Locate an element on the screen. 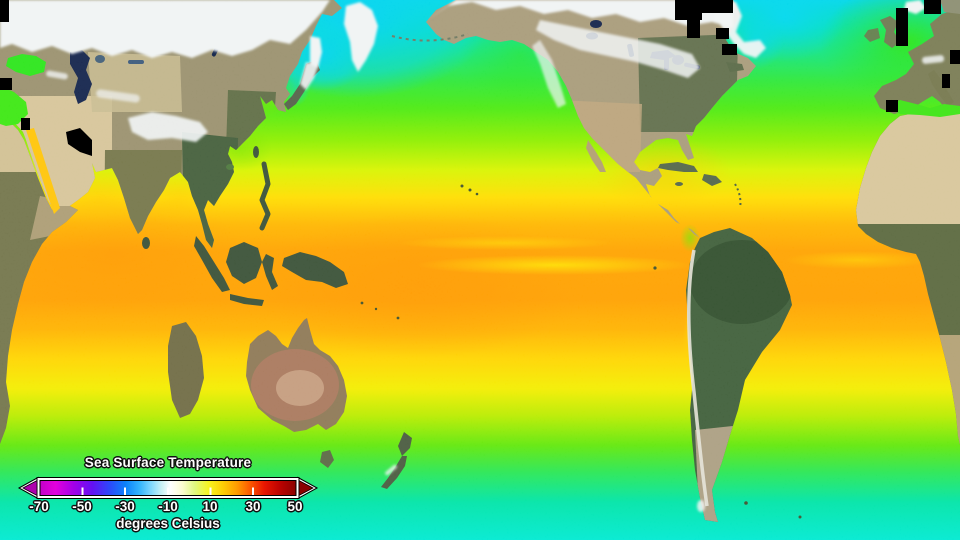 The height and width of the screenshot is (540, 960). tick-label: -30 is located at coordinates (125, 506).